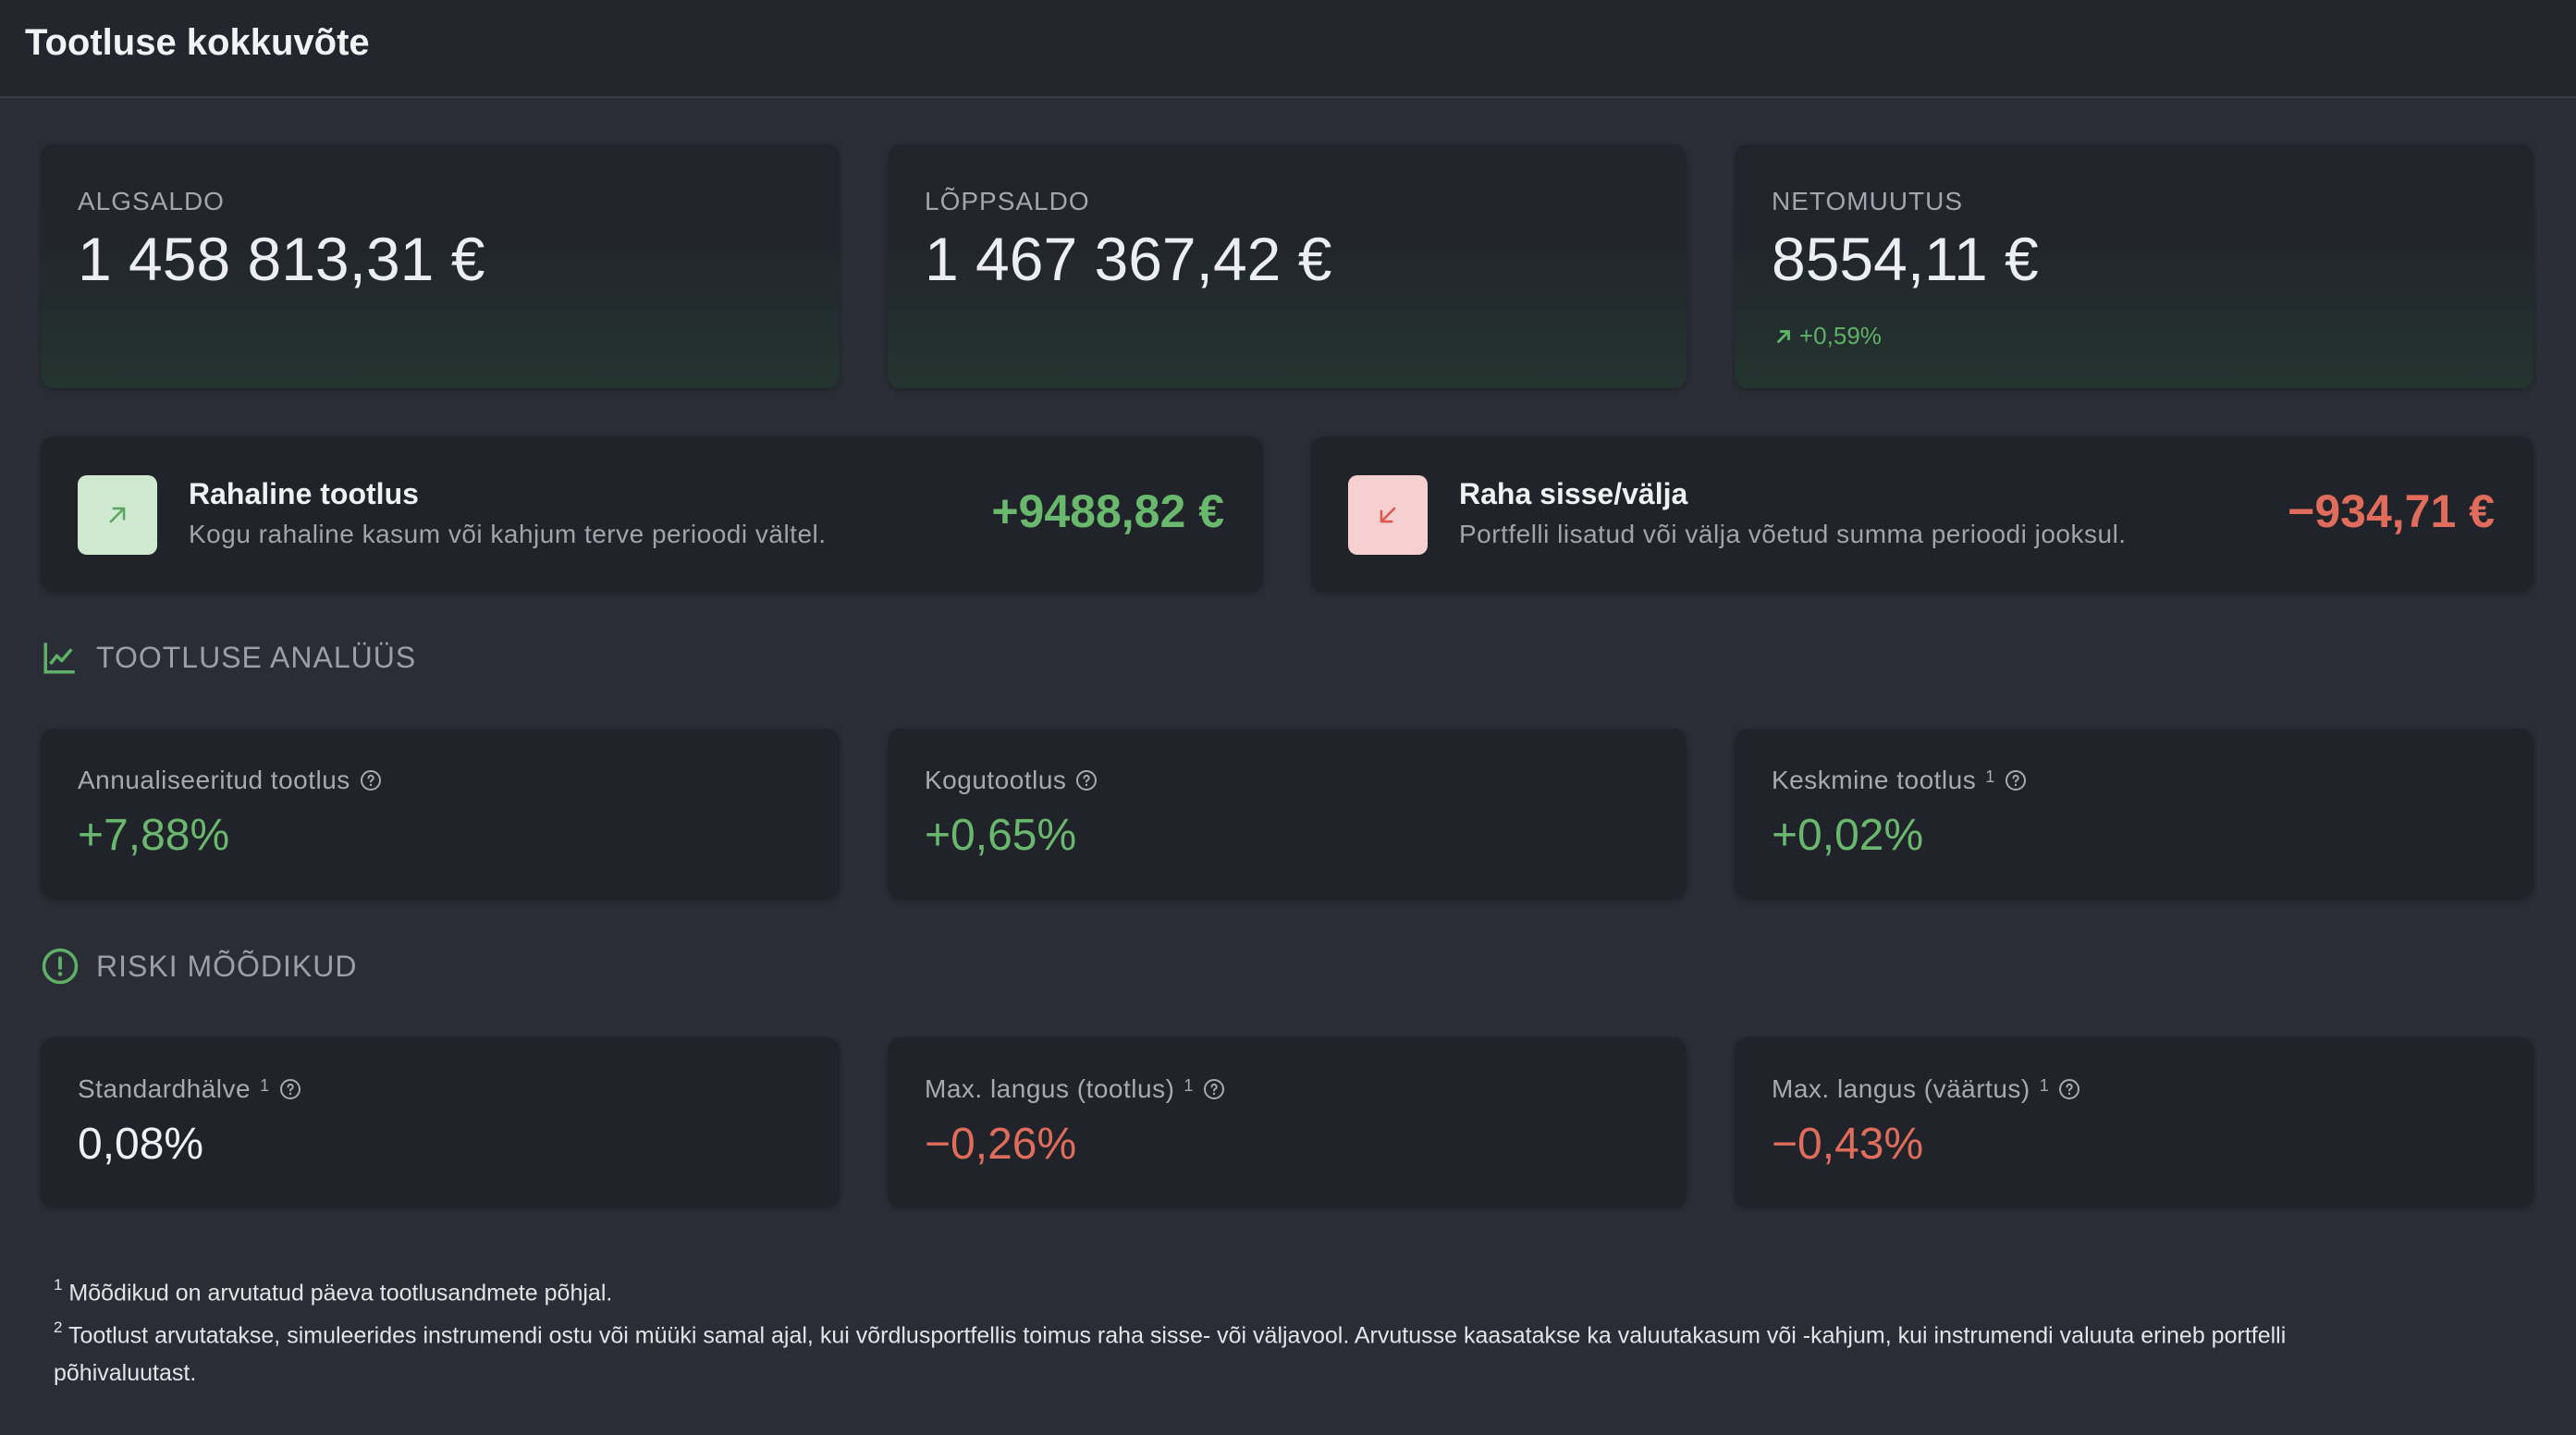  Describe the element at coordinates (197, 43) in the screenshot. I see `page-title: Tootluse kokkuvõte` at that location.